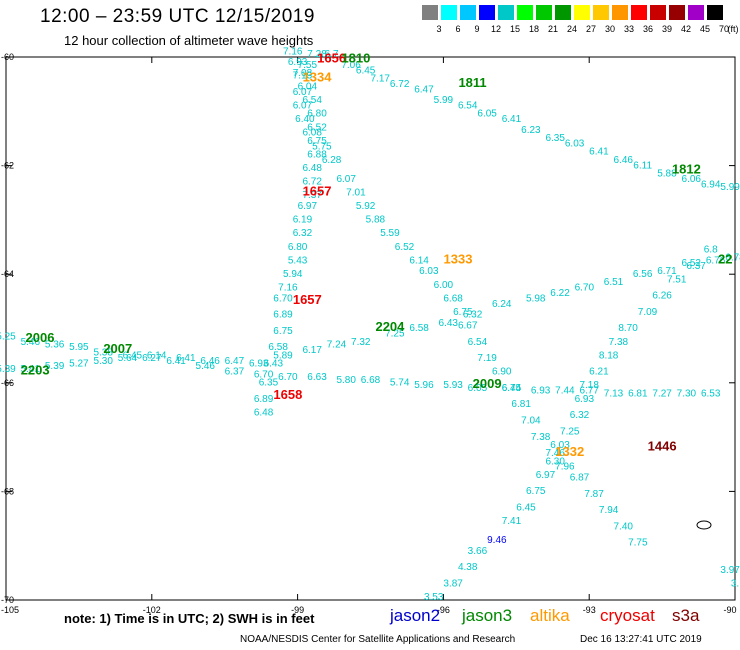 The height and width of the screenshot is (650, 740). I want to click on wave-height-value: 5.46, so click(31, 342).